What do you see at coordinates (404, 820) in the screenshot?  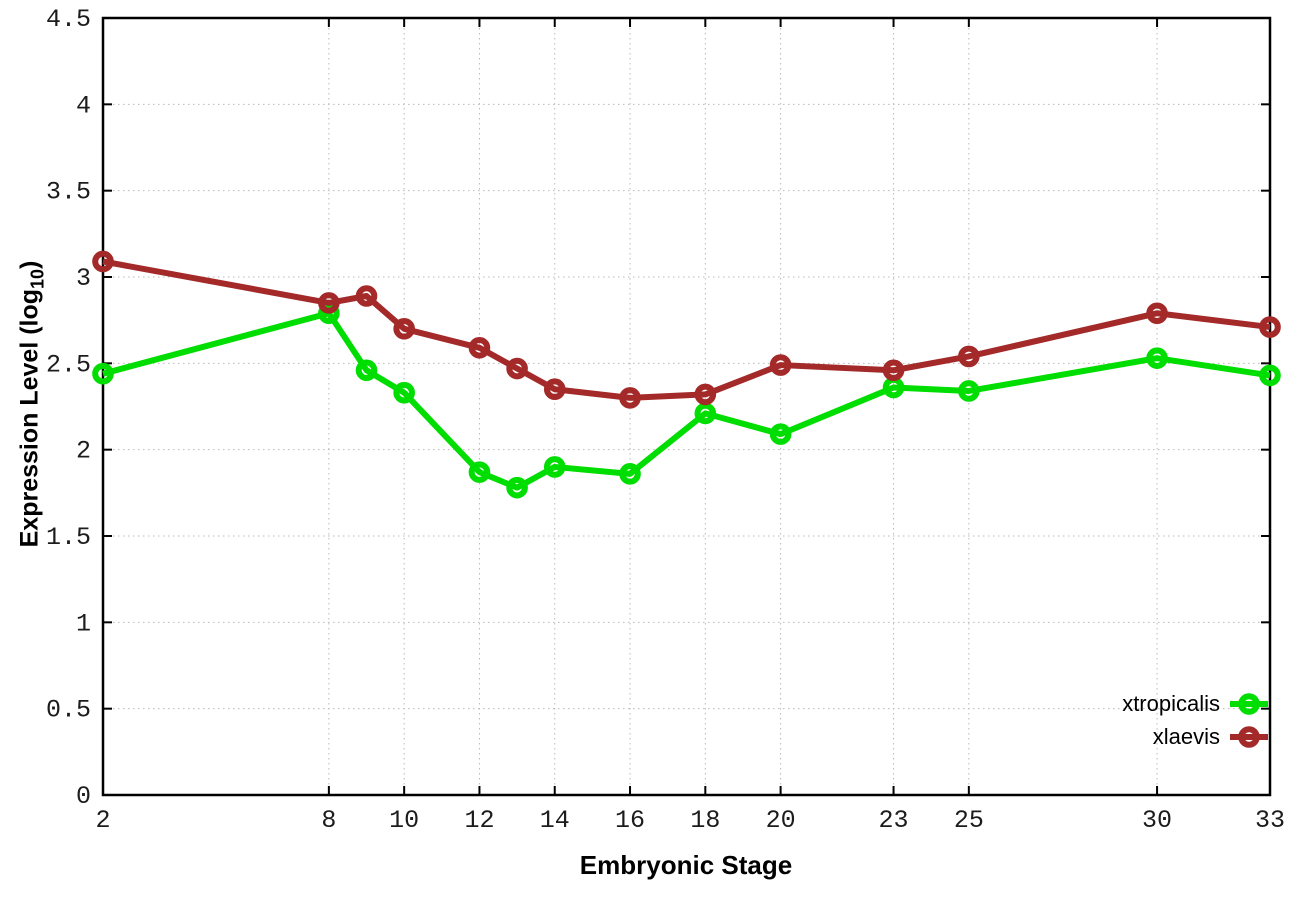 I see `x-tick-label: 10` at bounding box center [404, 820].